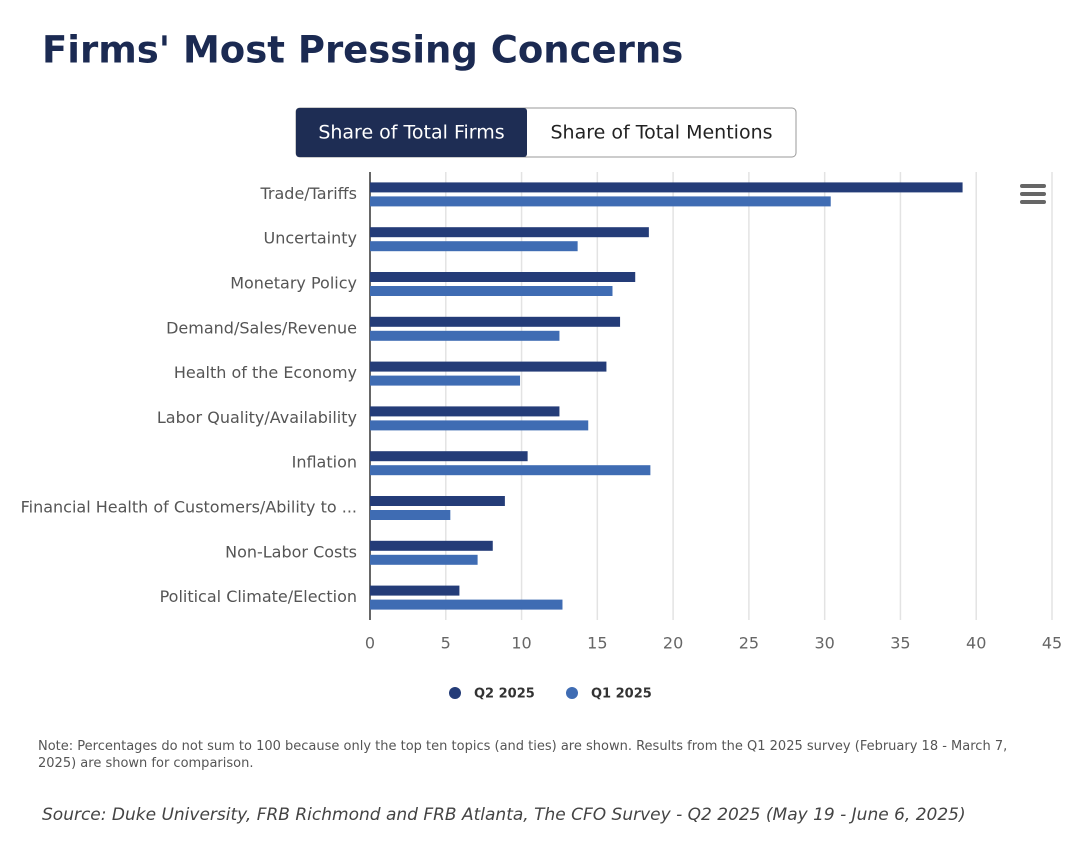 This screenshot has height=857, width=1080. Describe the element at coordinates (370, 643) in the screenshot. I see `x-tick-label: 0` at that location.